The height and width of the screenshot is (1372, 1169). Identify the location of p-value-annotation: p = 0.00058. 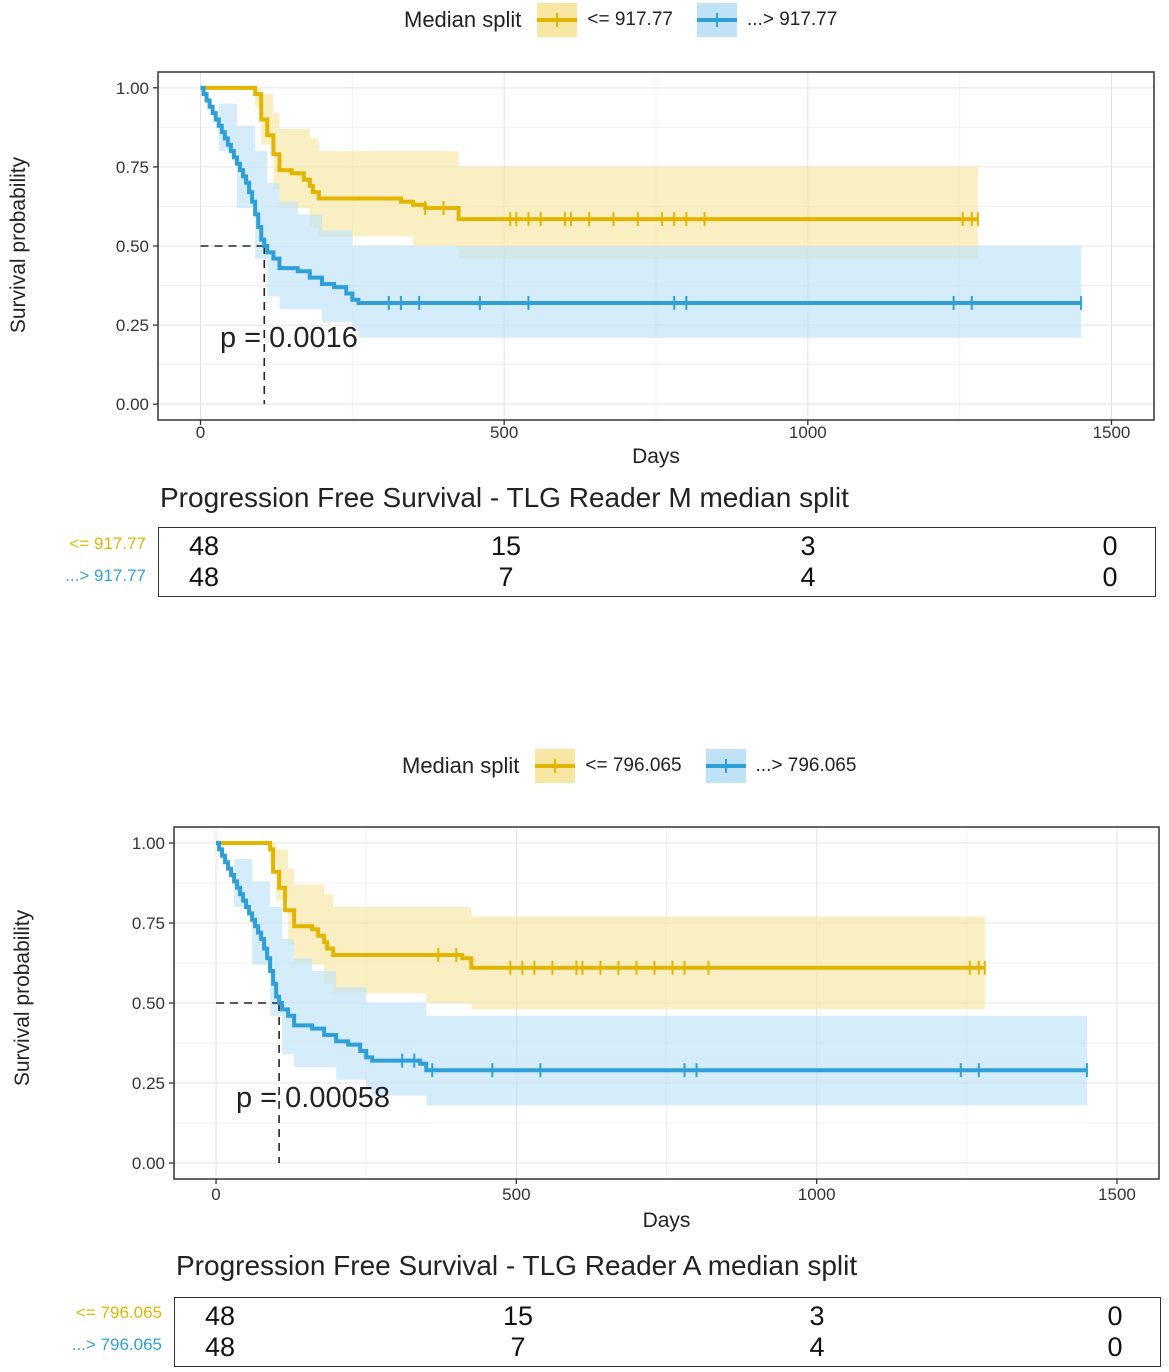
(313, 1098).